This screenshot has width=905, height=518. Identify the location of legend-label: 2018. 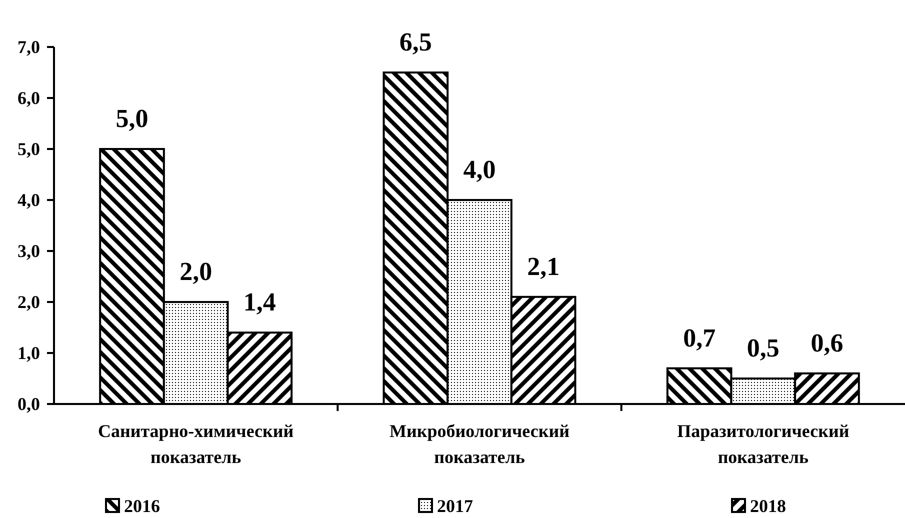
(768, 506).